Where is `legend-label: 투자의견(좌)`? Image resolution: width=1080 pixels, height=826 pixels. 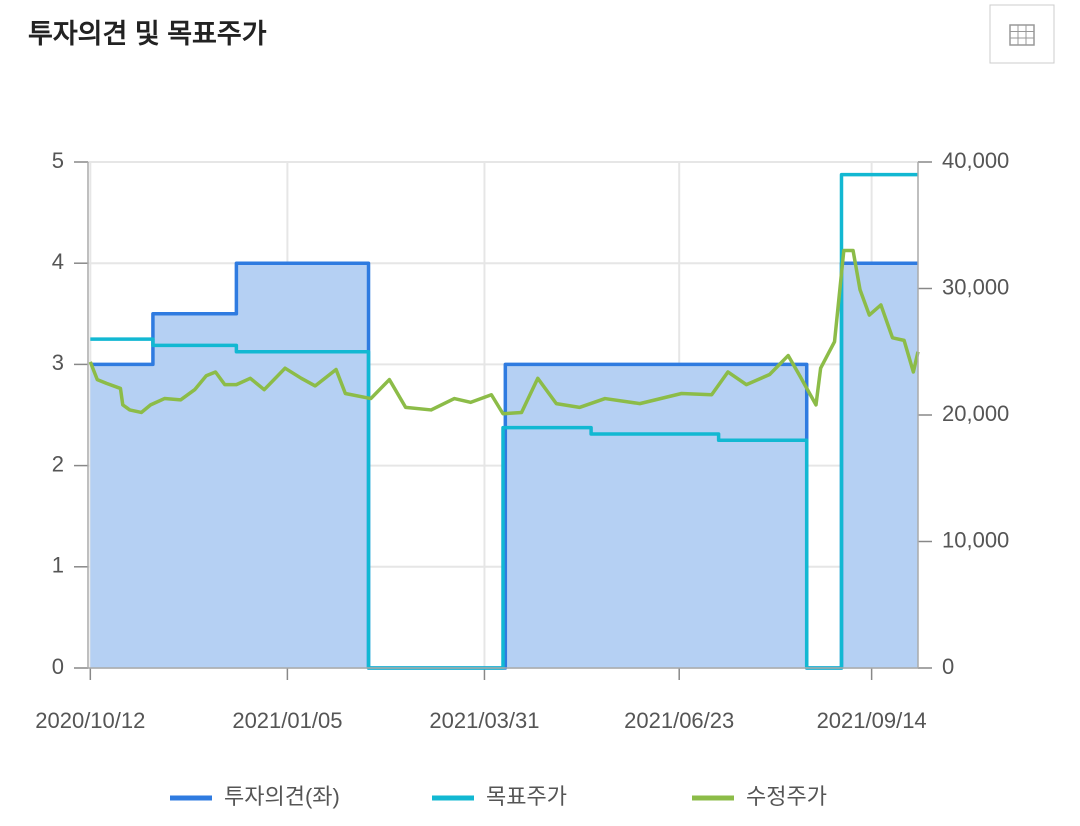 legend-label: 투자의견(좌) is located at coordinates (282, 796).